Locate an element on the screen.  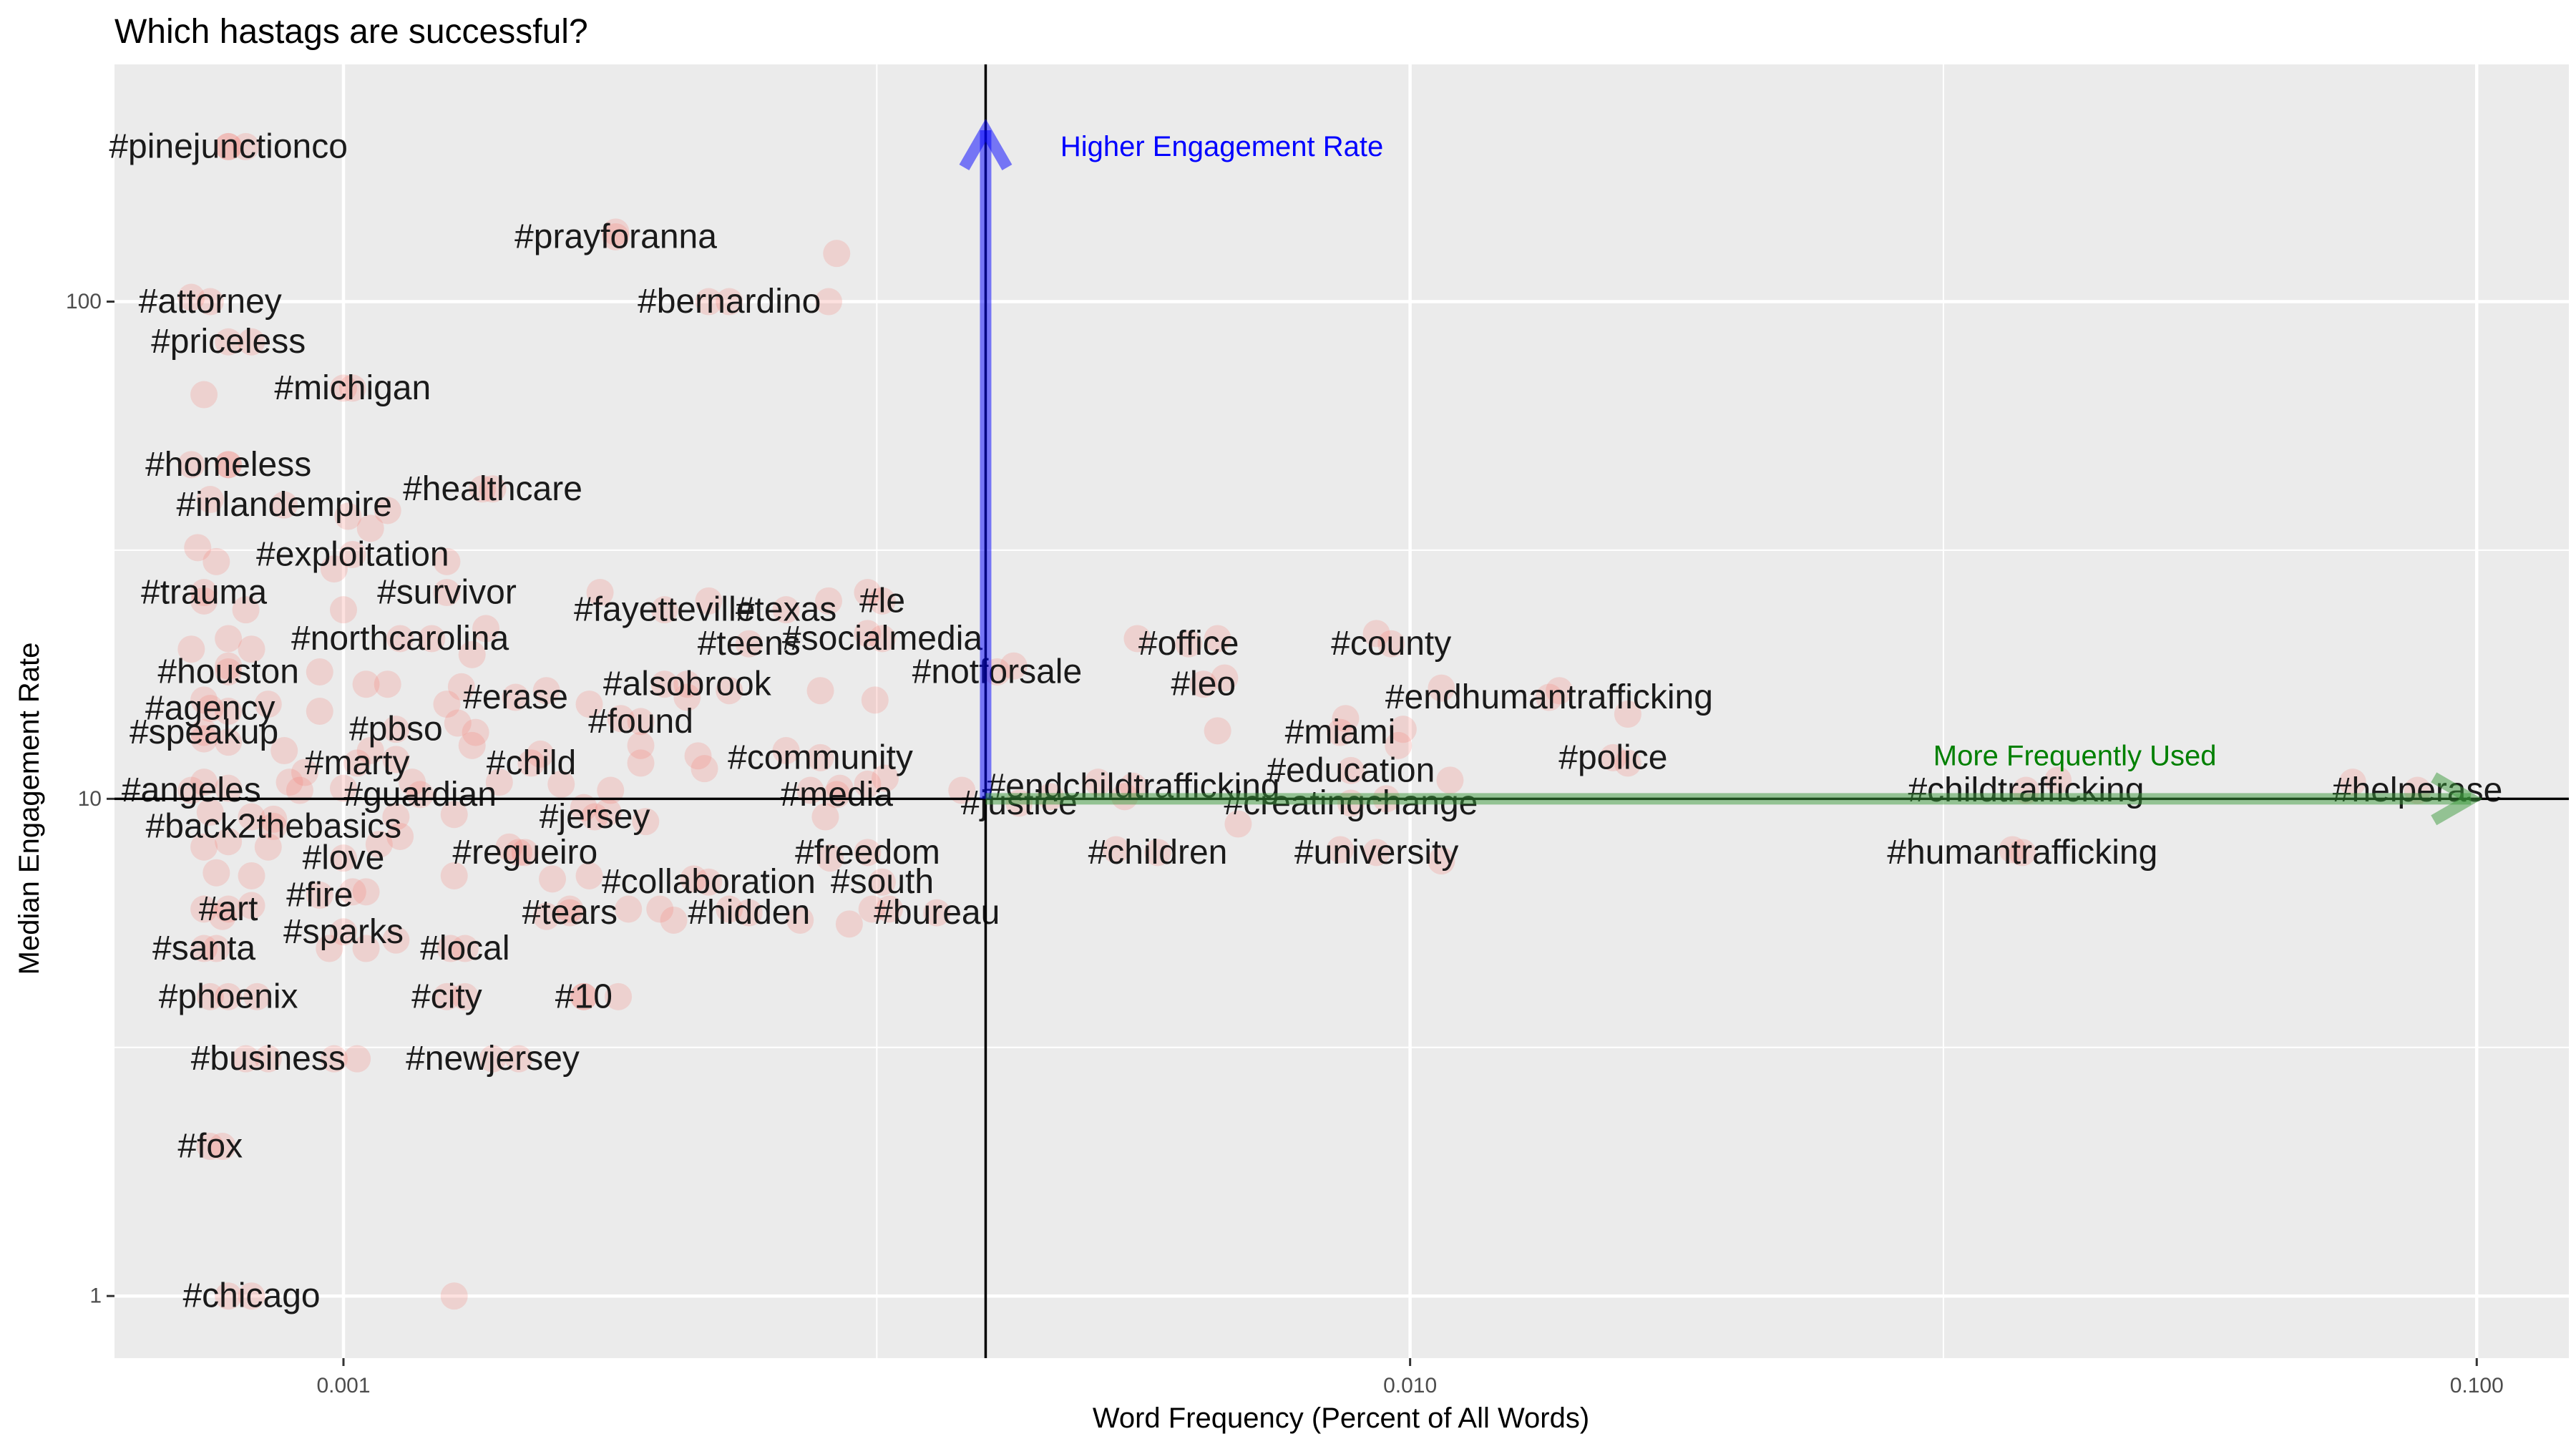
point-label: #houston is located at coordinates (228, 672).